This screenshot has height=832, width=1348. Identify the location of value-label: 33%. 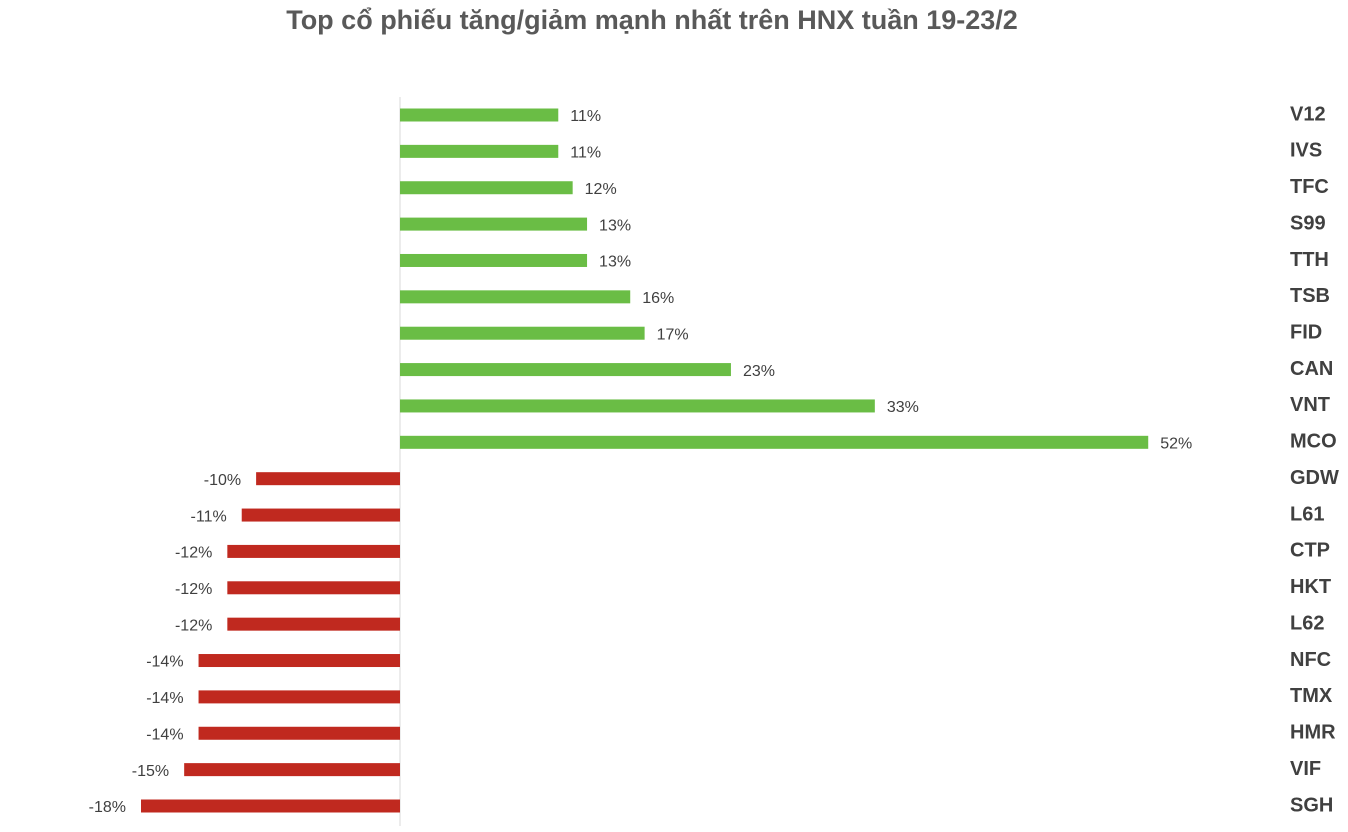
(903, 407).